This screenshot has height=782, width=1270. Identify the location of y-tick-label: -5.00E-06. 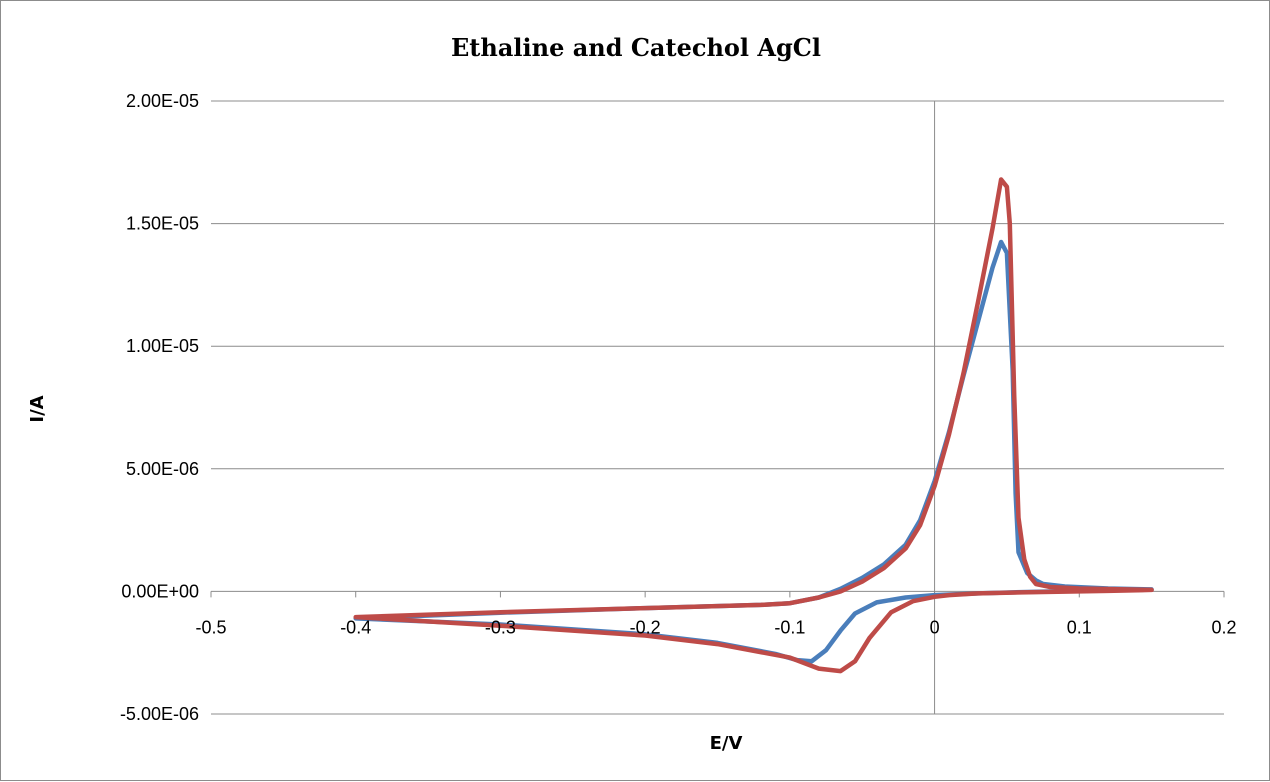
(159, 714).